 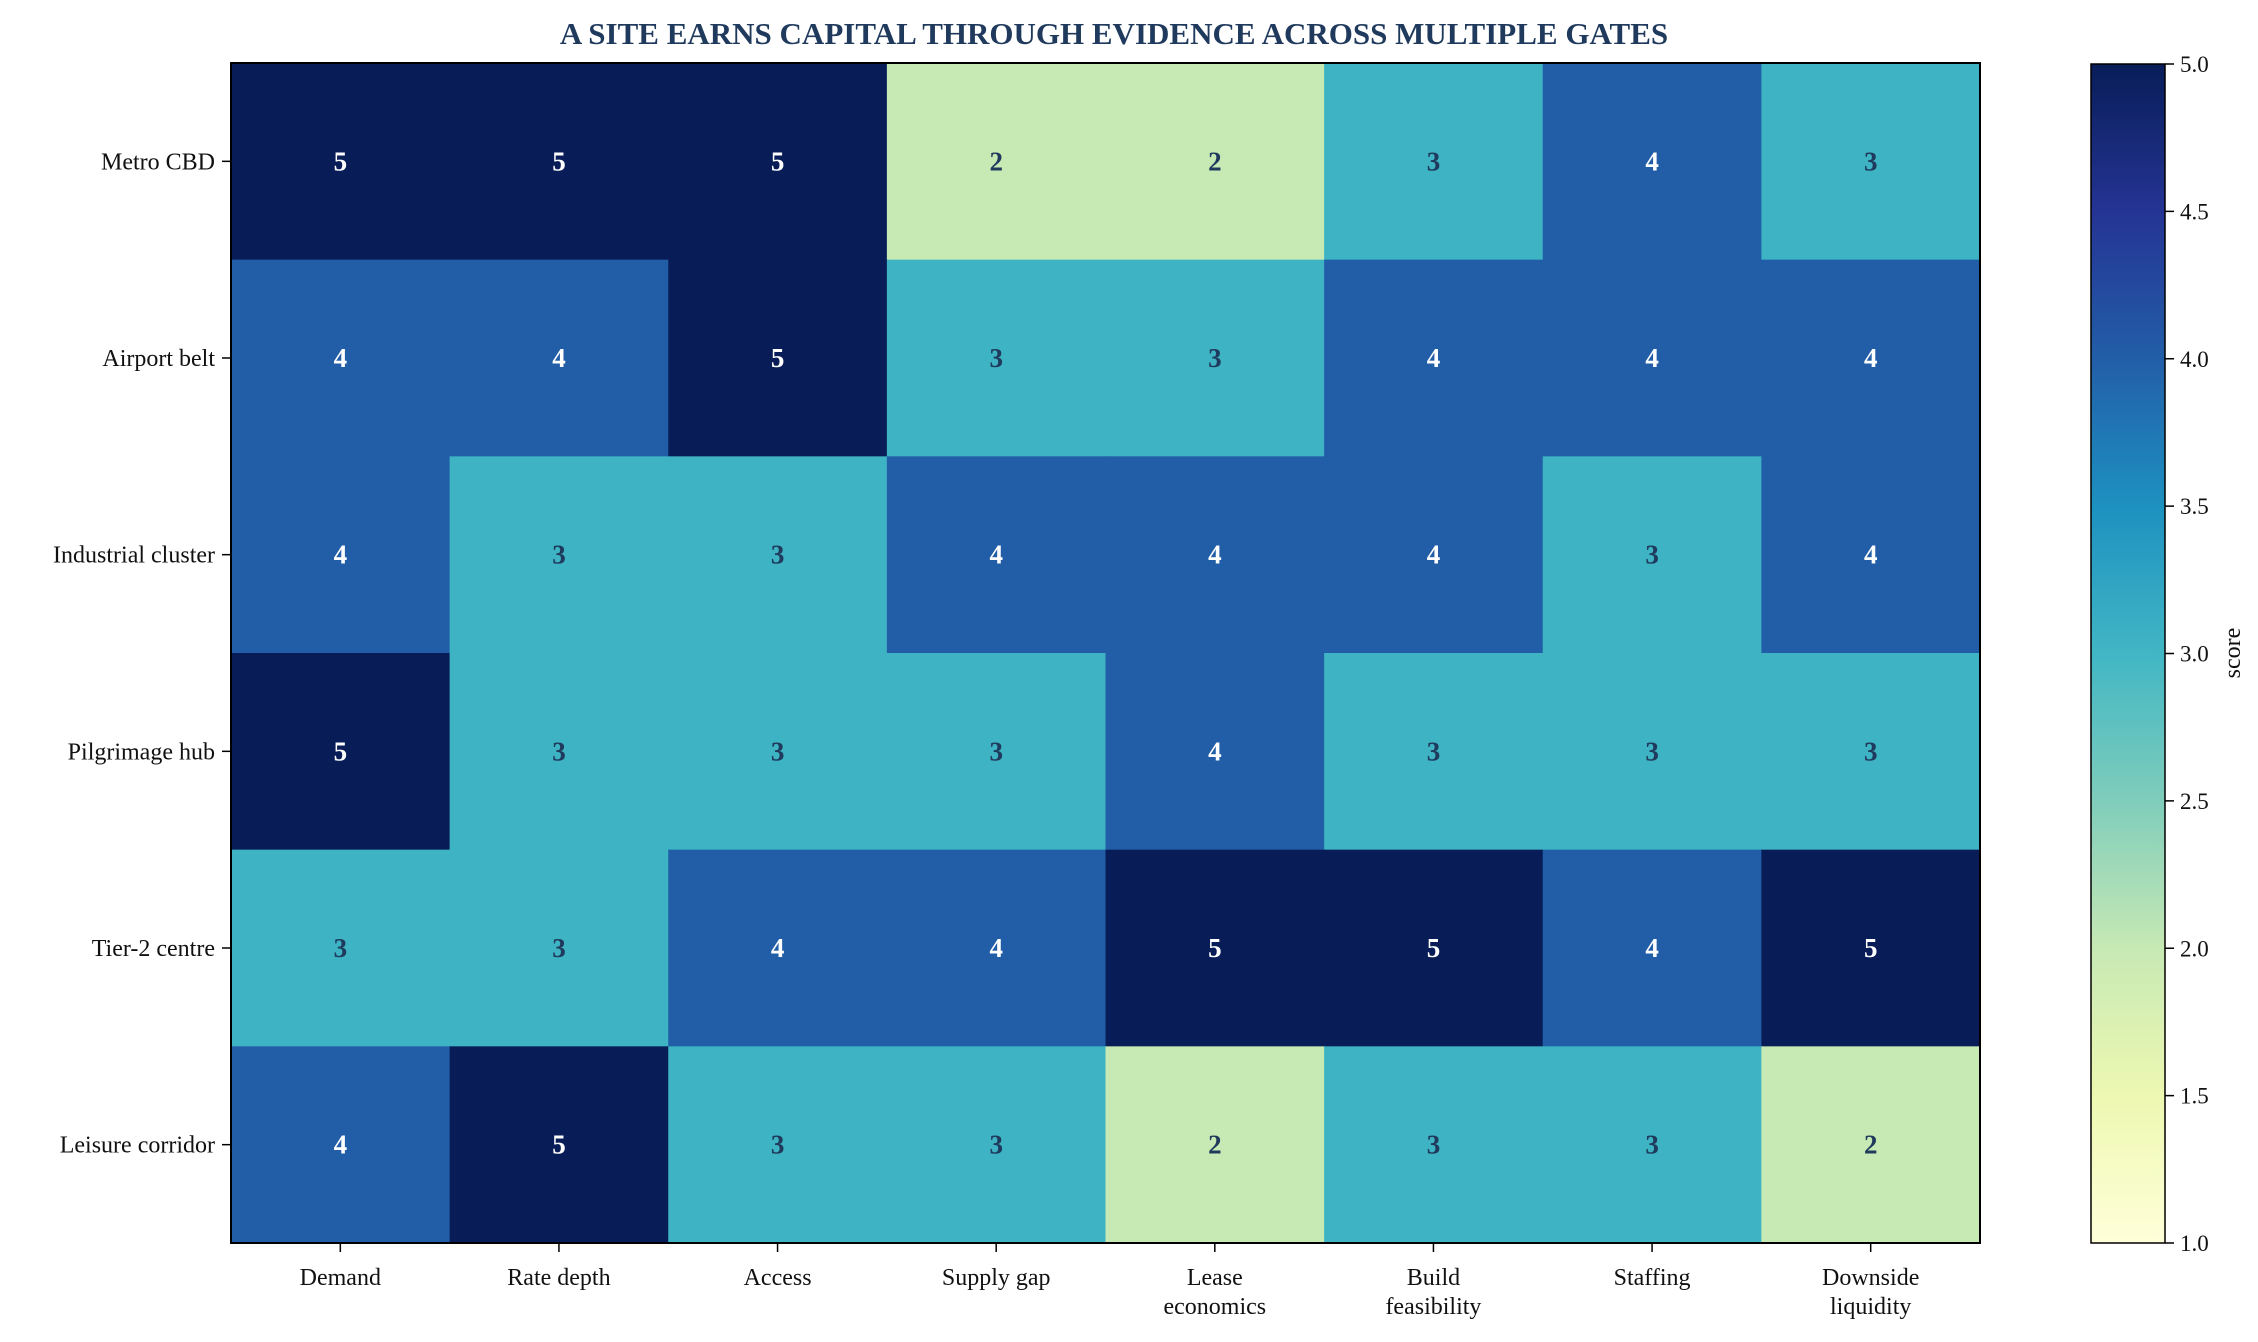 I want to click on colorbar-tick-label: 1.5, so click(x=2194, y=1096).